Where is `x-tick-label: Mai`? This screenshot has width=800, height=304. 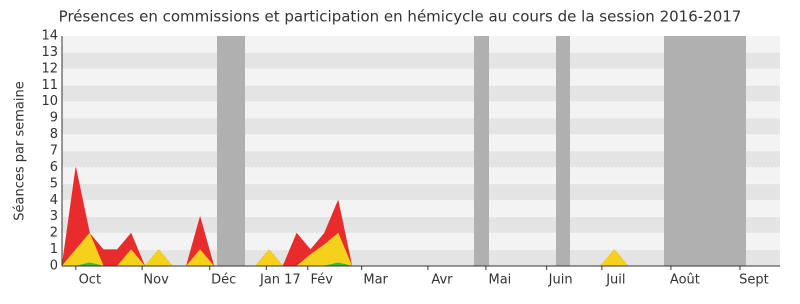 x-tick-label: Mai is located at coordinates (499, 280).